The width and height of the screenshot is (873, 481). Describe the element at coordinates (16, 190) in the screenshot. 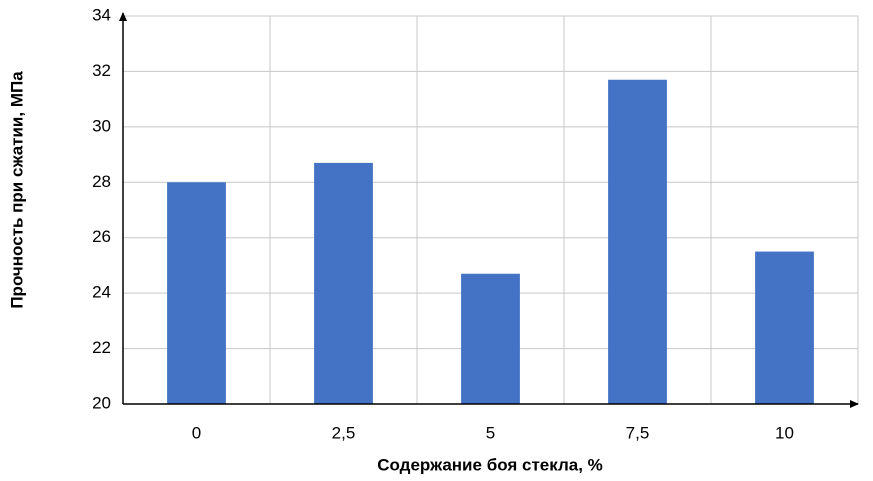

I see `y-axis-title: Прочность при сжатии, МПа` at that location.